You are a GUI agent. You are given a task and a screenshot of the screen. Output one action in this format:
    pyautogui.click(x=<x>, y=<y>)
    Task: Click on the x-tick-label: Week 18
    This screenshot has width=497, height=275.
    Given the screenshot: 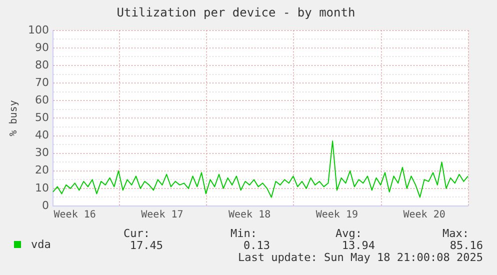 What is the action you would take?
    pyautogui.click(x=249, y=215)
    